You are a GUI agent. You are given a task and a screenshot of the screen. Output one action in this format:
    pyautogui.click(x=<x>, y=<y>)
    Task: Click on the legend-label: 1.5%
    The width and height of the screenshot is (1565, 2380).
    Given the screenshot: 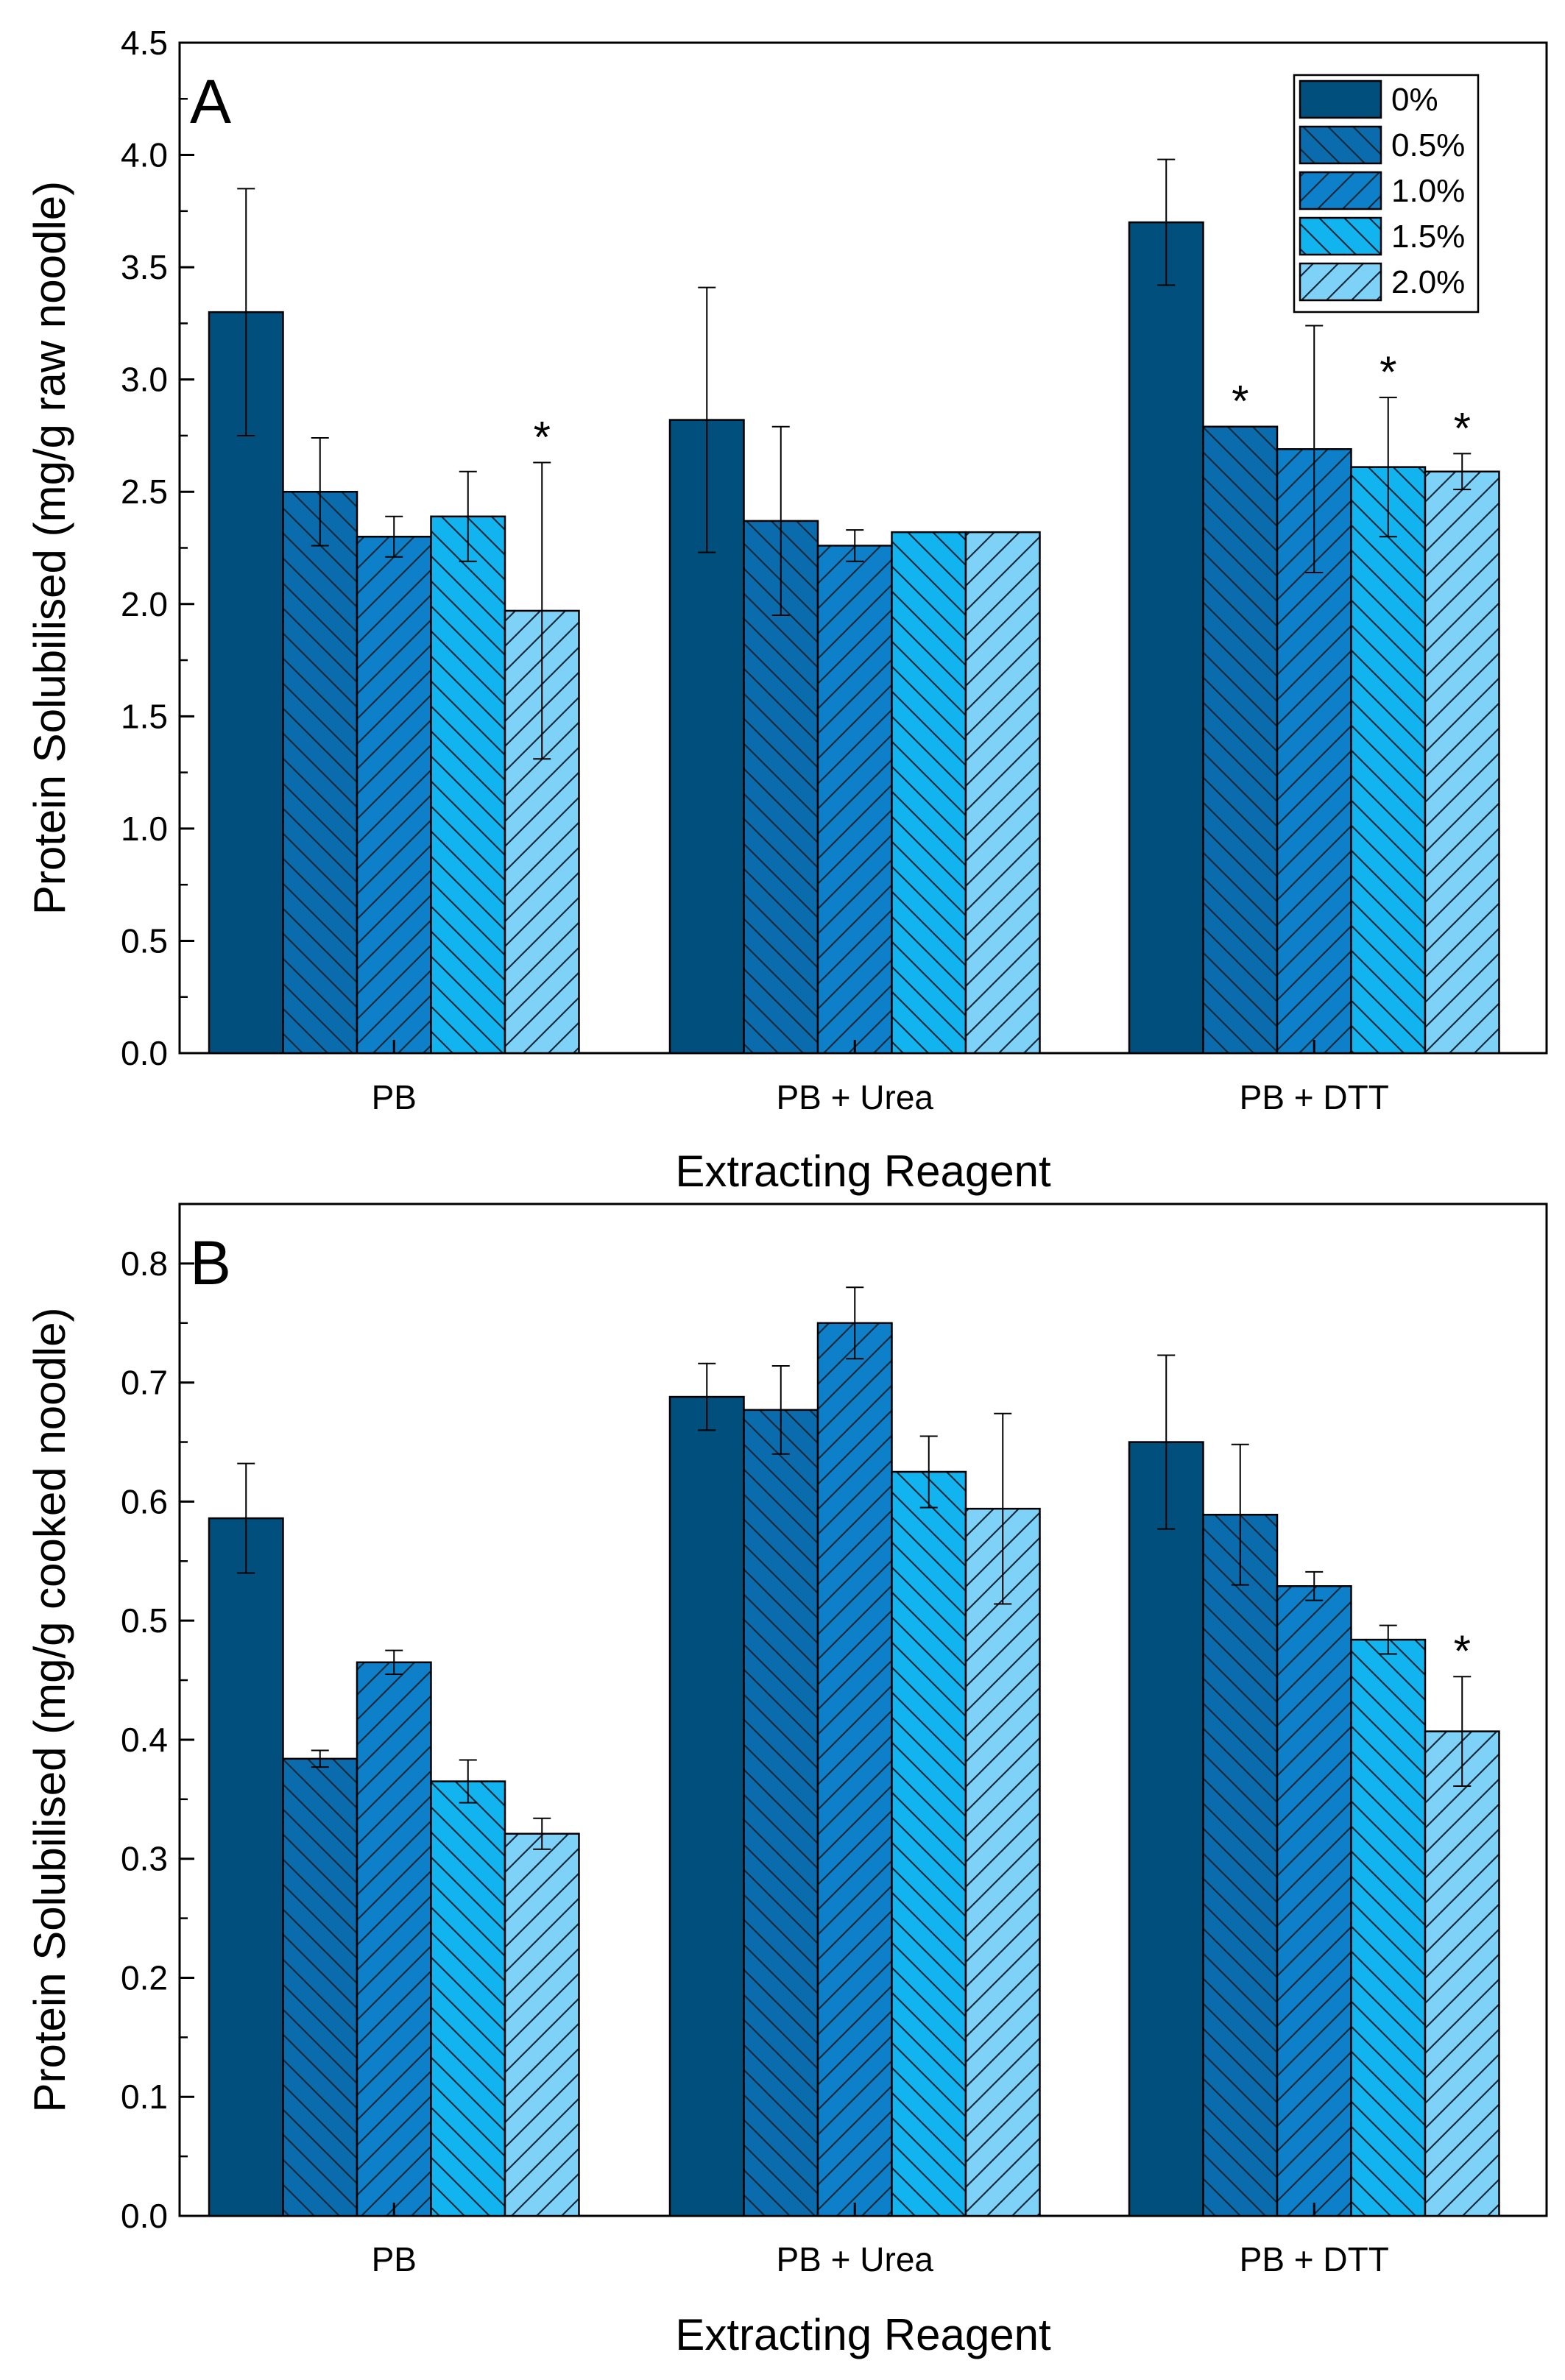 What is the action you would take?
    pyautogui.click(x=1428, y=237)
    